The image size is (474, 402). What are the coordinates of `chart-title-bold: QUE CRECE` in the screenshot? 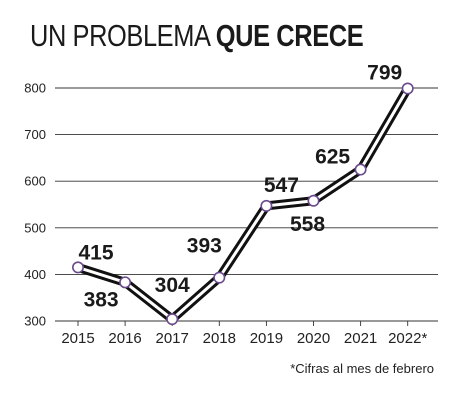 It's located at (289, 35).